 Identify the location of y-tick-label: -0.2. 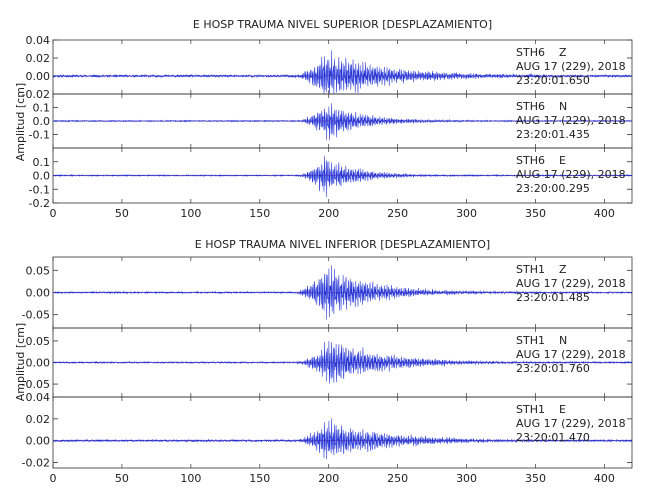
(39, 203).